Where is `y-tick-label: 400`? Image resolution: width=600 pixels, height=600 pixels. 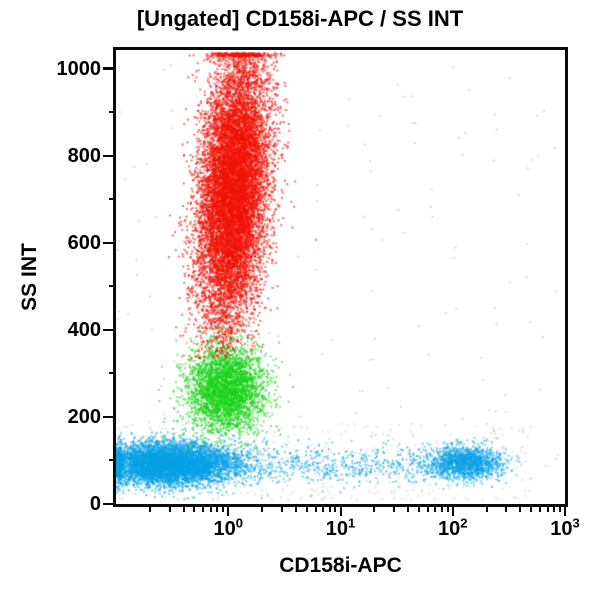 y-tick-label: 400 is located at coordinates (84, 329).